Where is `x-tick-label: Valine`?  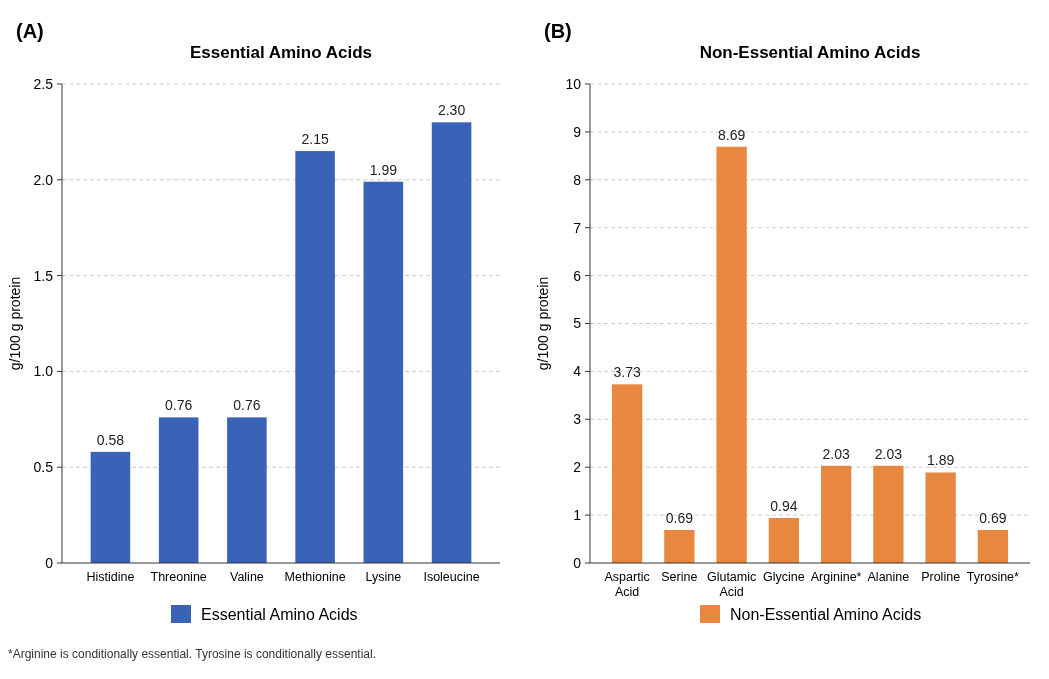 x-tick-label: Valine is located at coordinates (246, 577).